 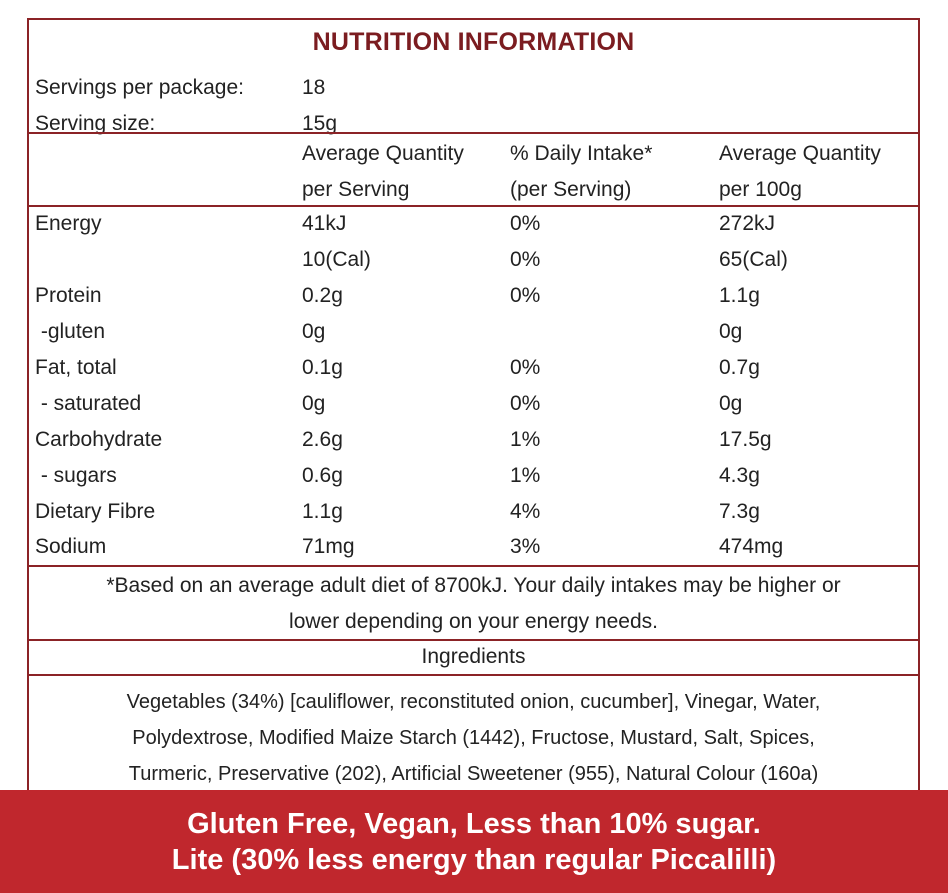 I want to click on col-per-100g-subheader: per 100g, so click(x=760, y=189).